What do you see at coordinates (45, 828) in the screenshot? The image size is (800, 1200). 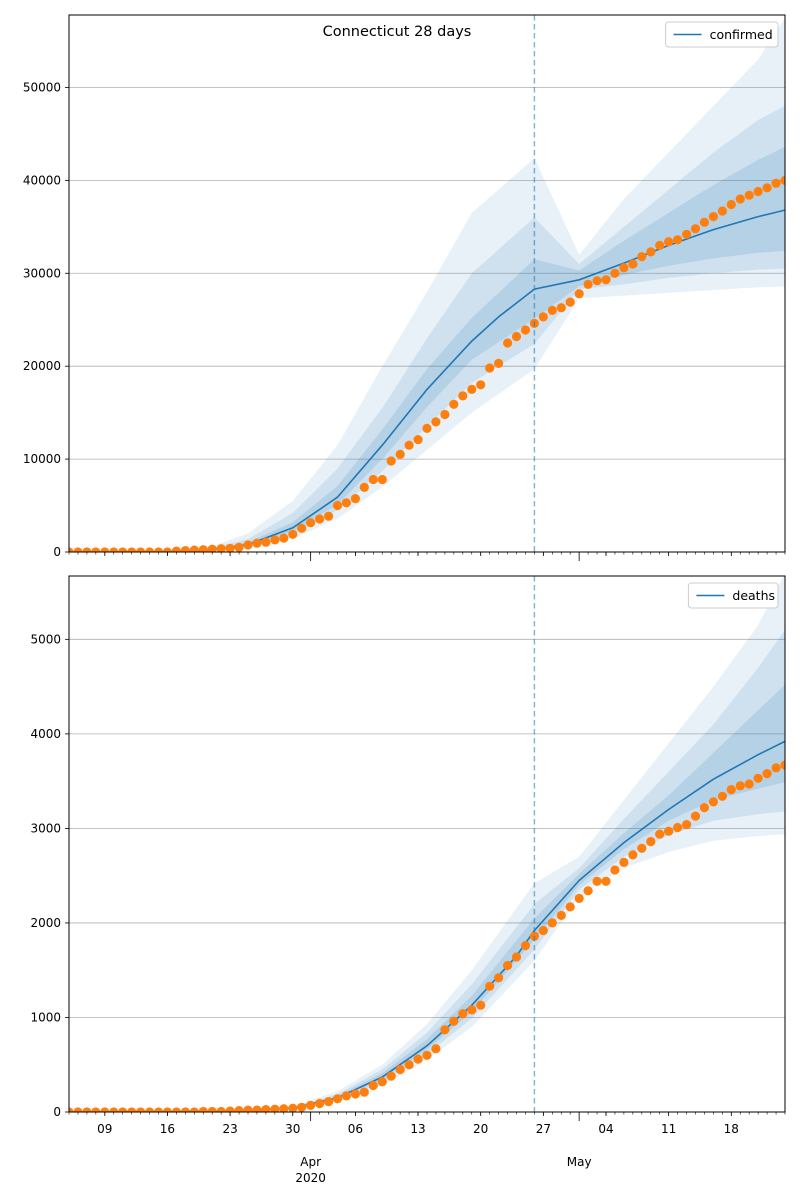 I see `y-tick-label: 3000` at bounding box center [45, 828].